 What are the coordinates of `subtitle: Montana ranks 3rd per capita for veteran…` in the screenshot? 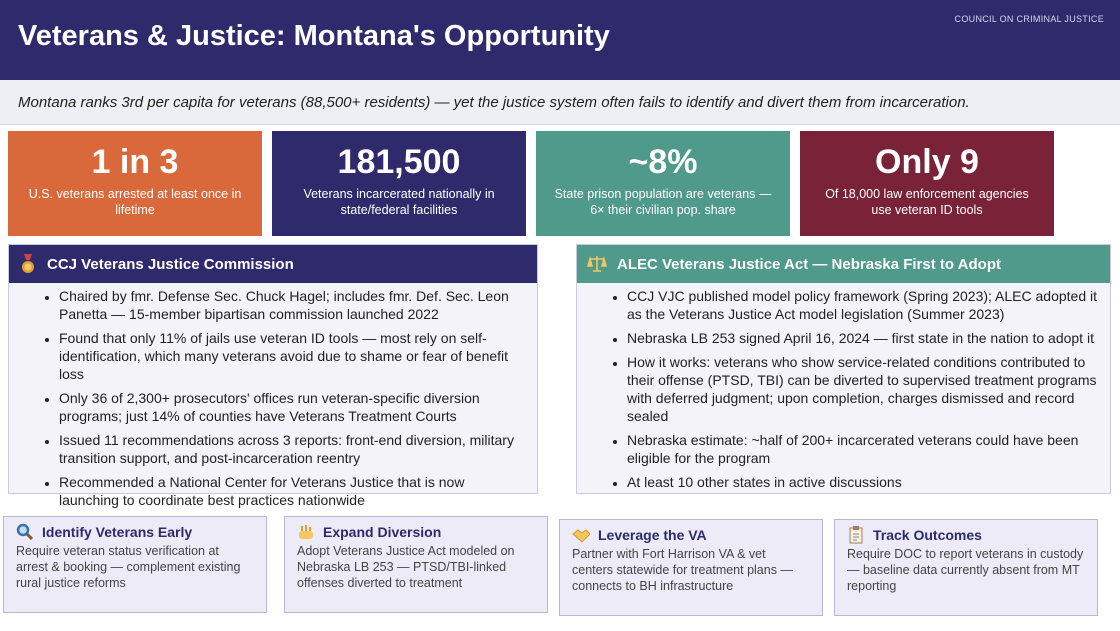 It's located at (494, 102).